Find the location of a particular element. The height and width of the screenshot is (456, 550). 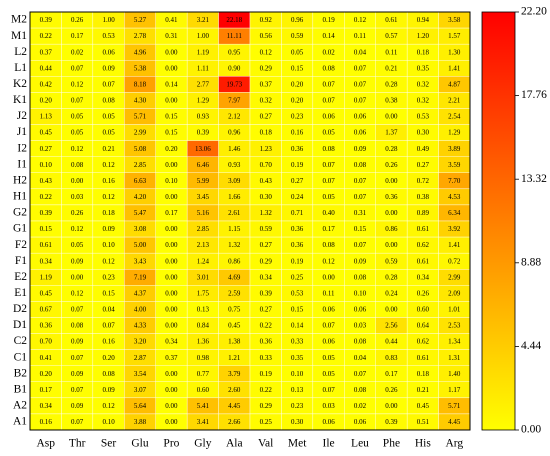

cell-label: 7.70 is located at coordinates (454, 181).